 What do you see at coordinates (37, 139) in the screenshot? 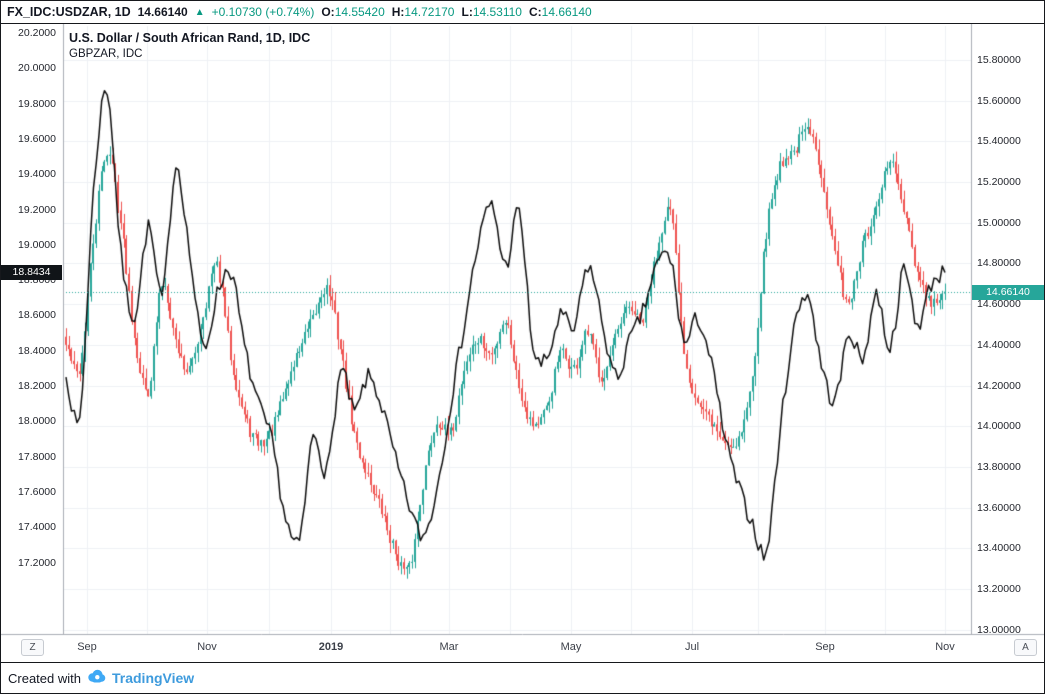
I see `left-axis-tick: 19.6000` at bounding box center [37, 139].